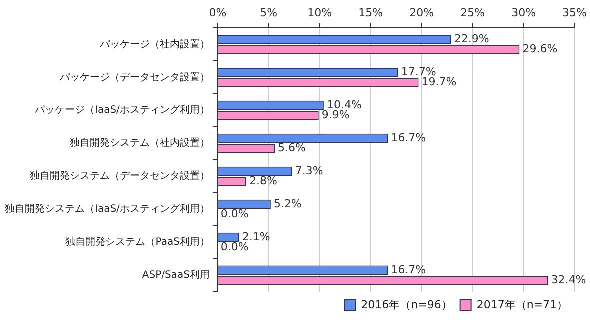  I want to click on data-label: 5.2%, so click(288, 203).